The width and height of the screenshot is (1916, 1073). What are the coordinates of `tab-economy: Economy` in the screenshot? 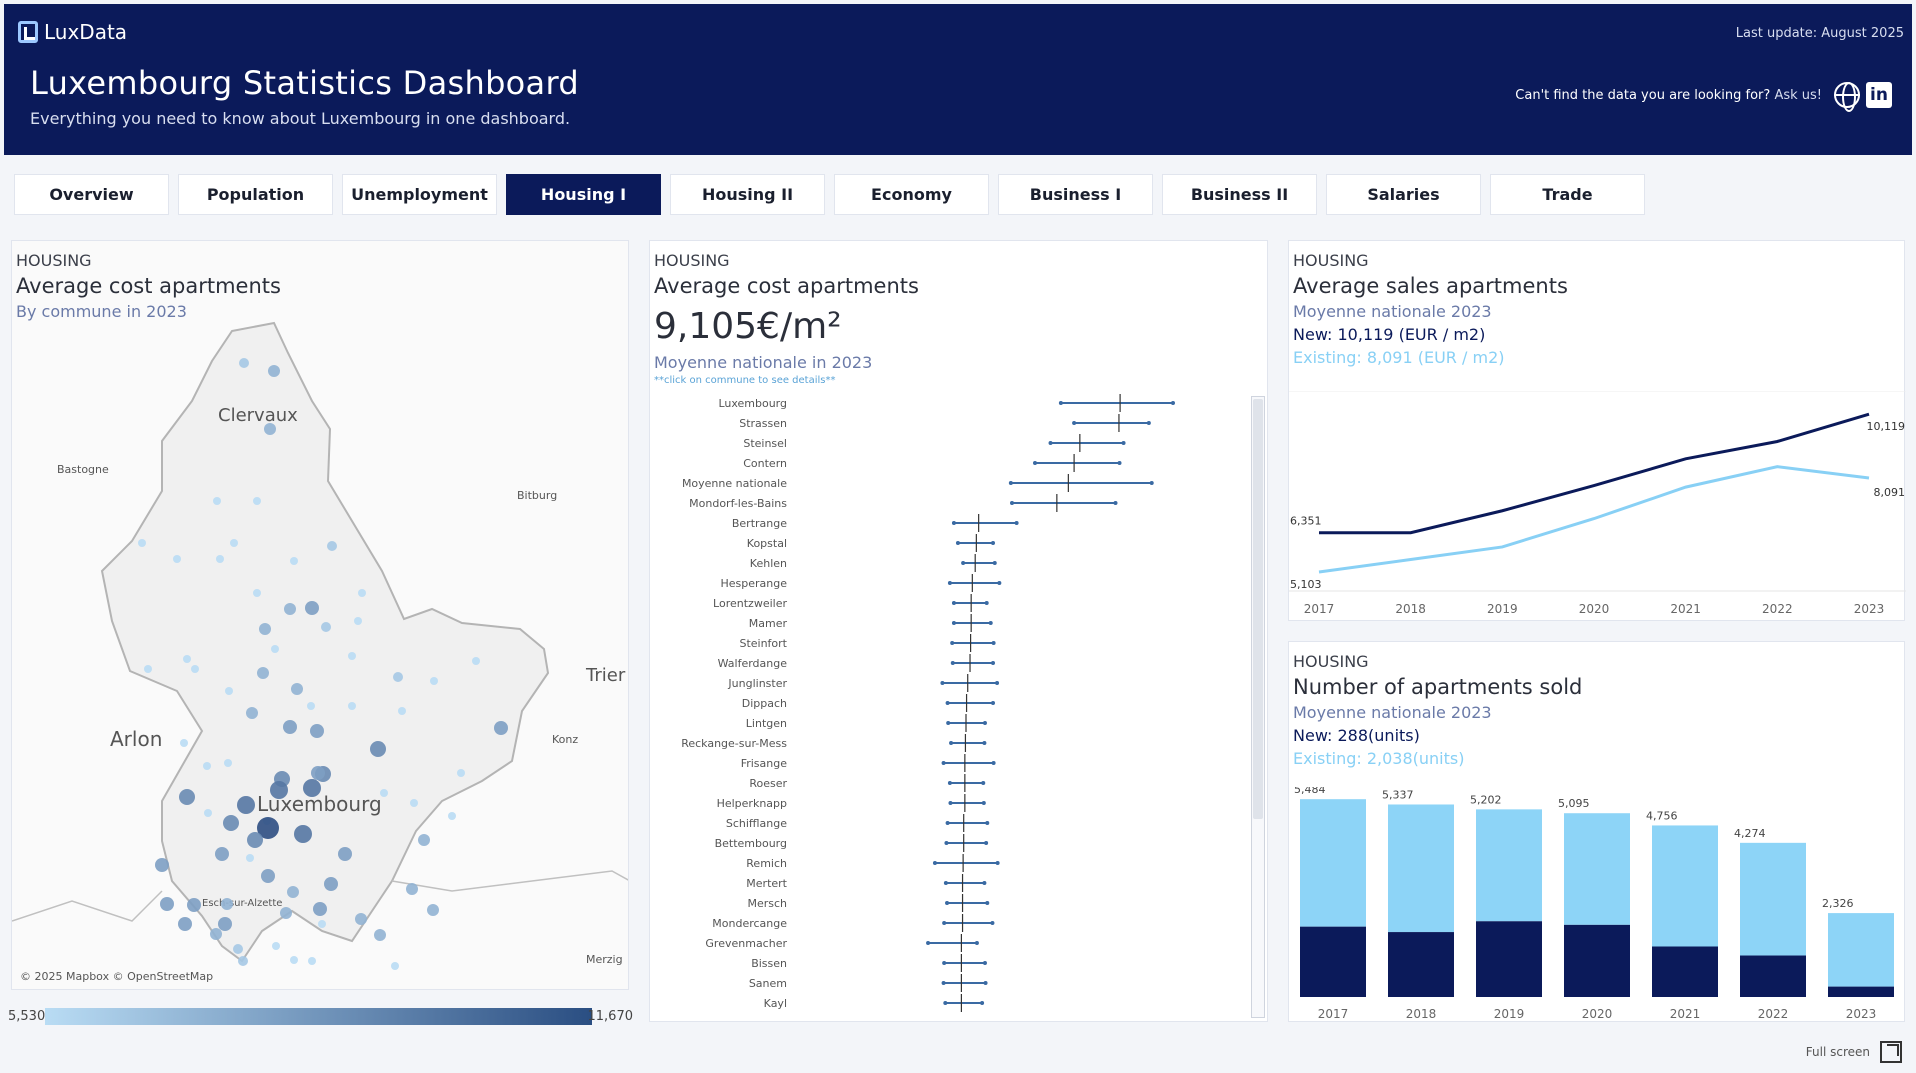 It's located at (911, 194).